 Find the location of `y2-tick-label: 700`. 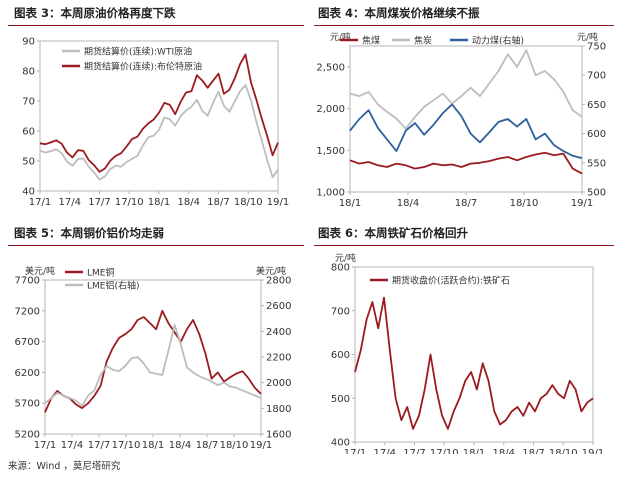

y2-tick-label: 700 is located at coordinates (596, 76).